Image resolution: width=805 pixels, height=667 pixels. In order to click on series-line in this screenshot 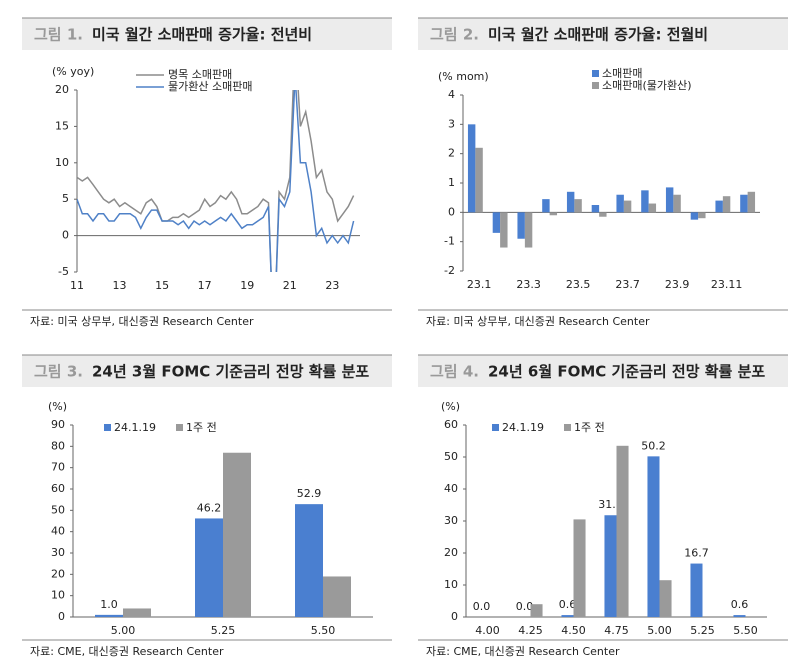, I will do `click(216, 181)`.